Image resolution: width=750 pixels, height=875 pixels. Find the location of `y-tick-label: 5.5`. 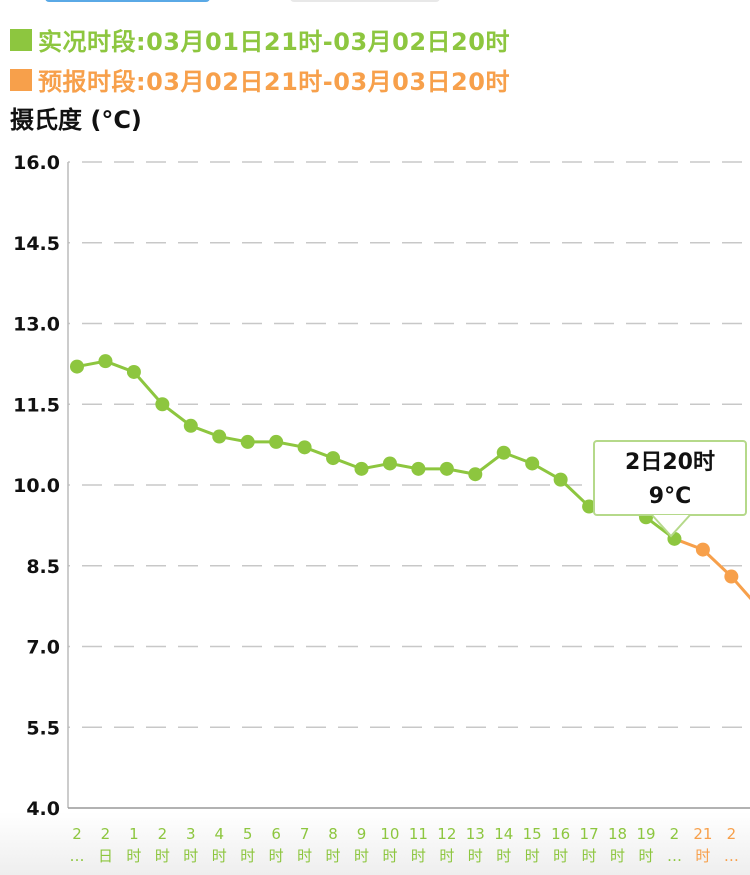

y-tick-label: 5.5 is located at coordinates (43, 728).